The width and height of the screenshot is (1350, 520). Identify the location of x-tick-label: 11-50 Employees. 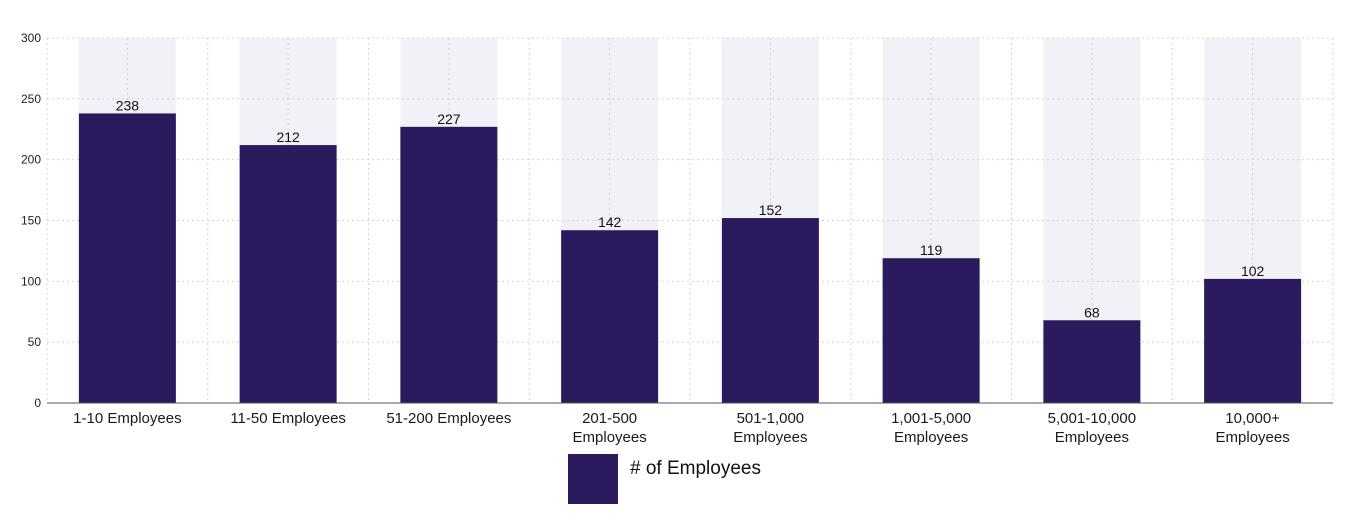
(288, 418).